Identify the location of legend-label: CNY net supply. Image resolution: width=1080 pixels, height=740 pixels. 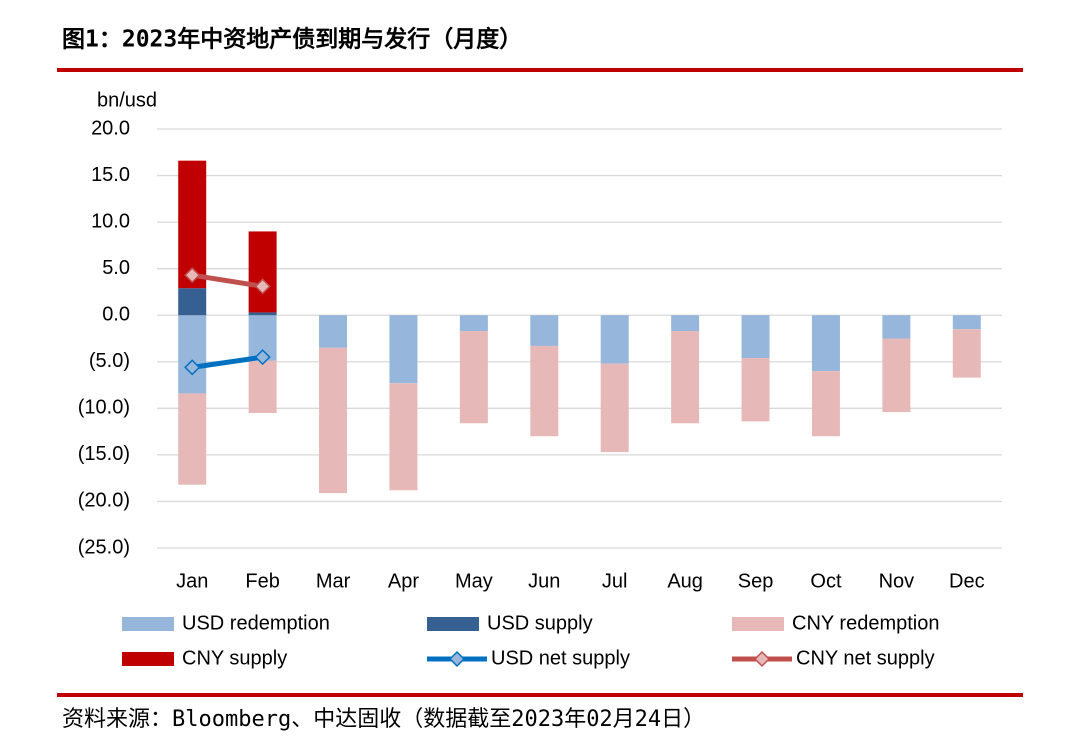
(865, 658).